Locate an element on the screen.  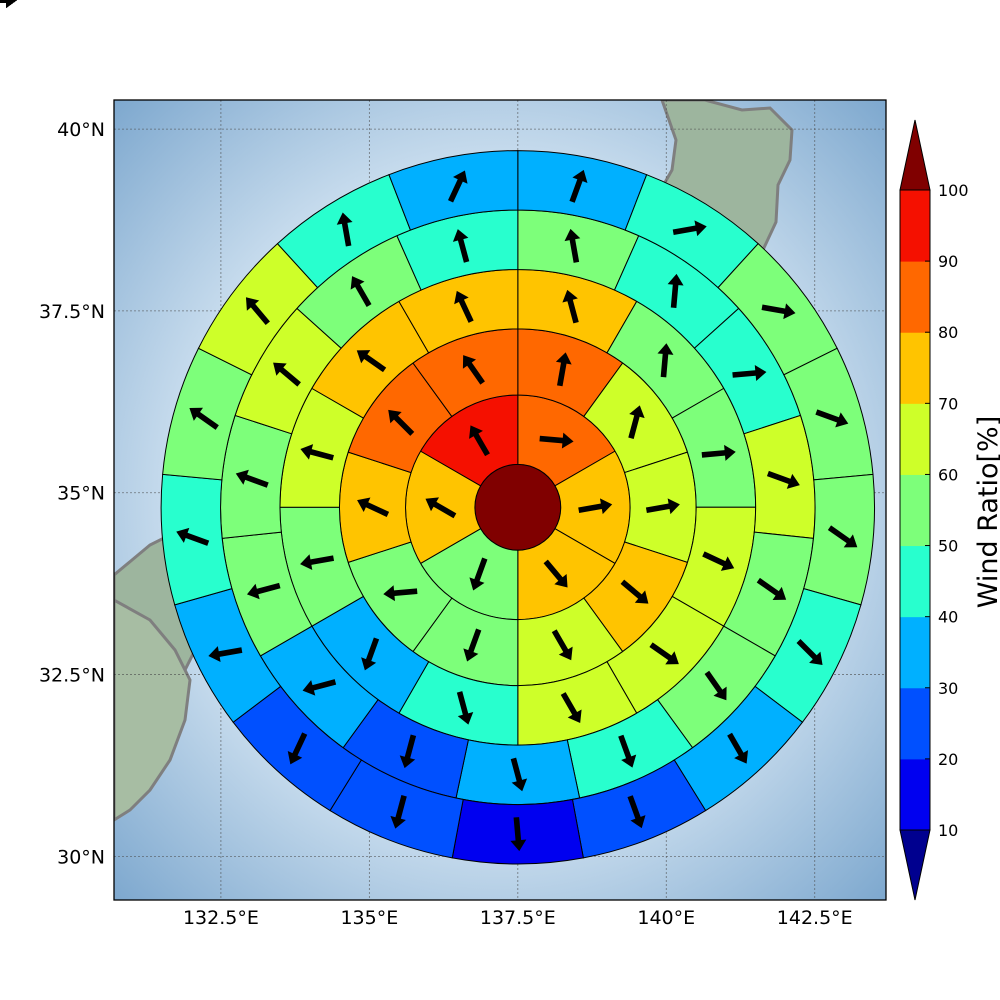
x-tick-label: 142.5°E is located at coordinates (815, 918).